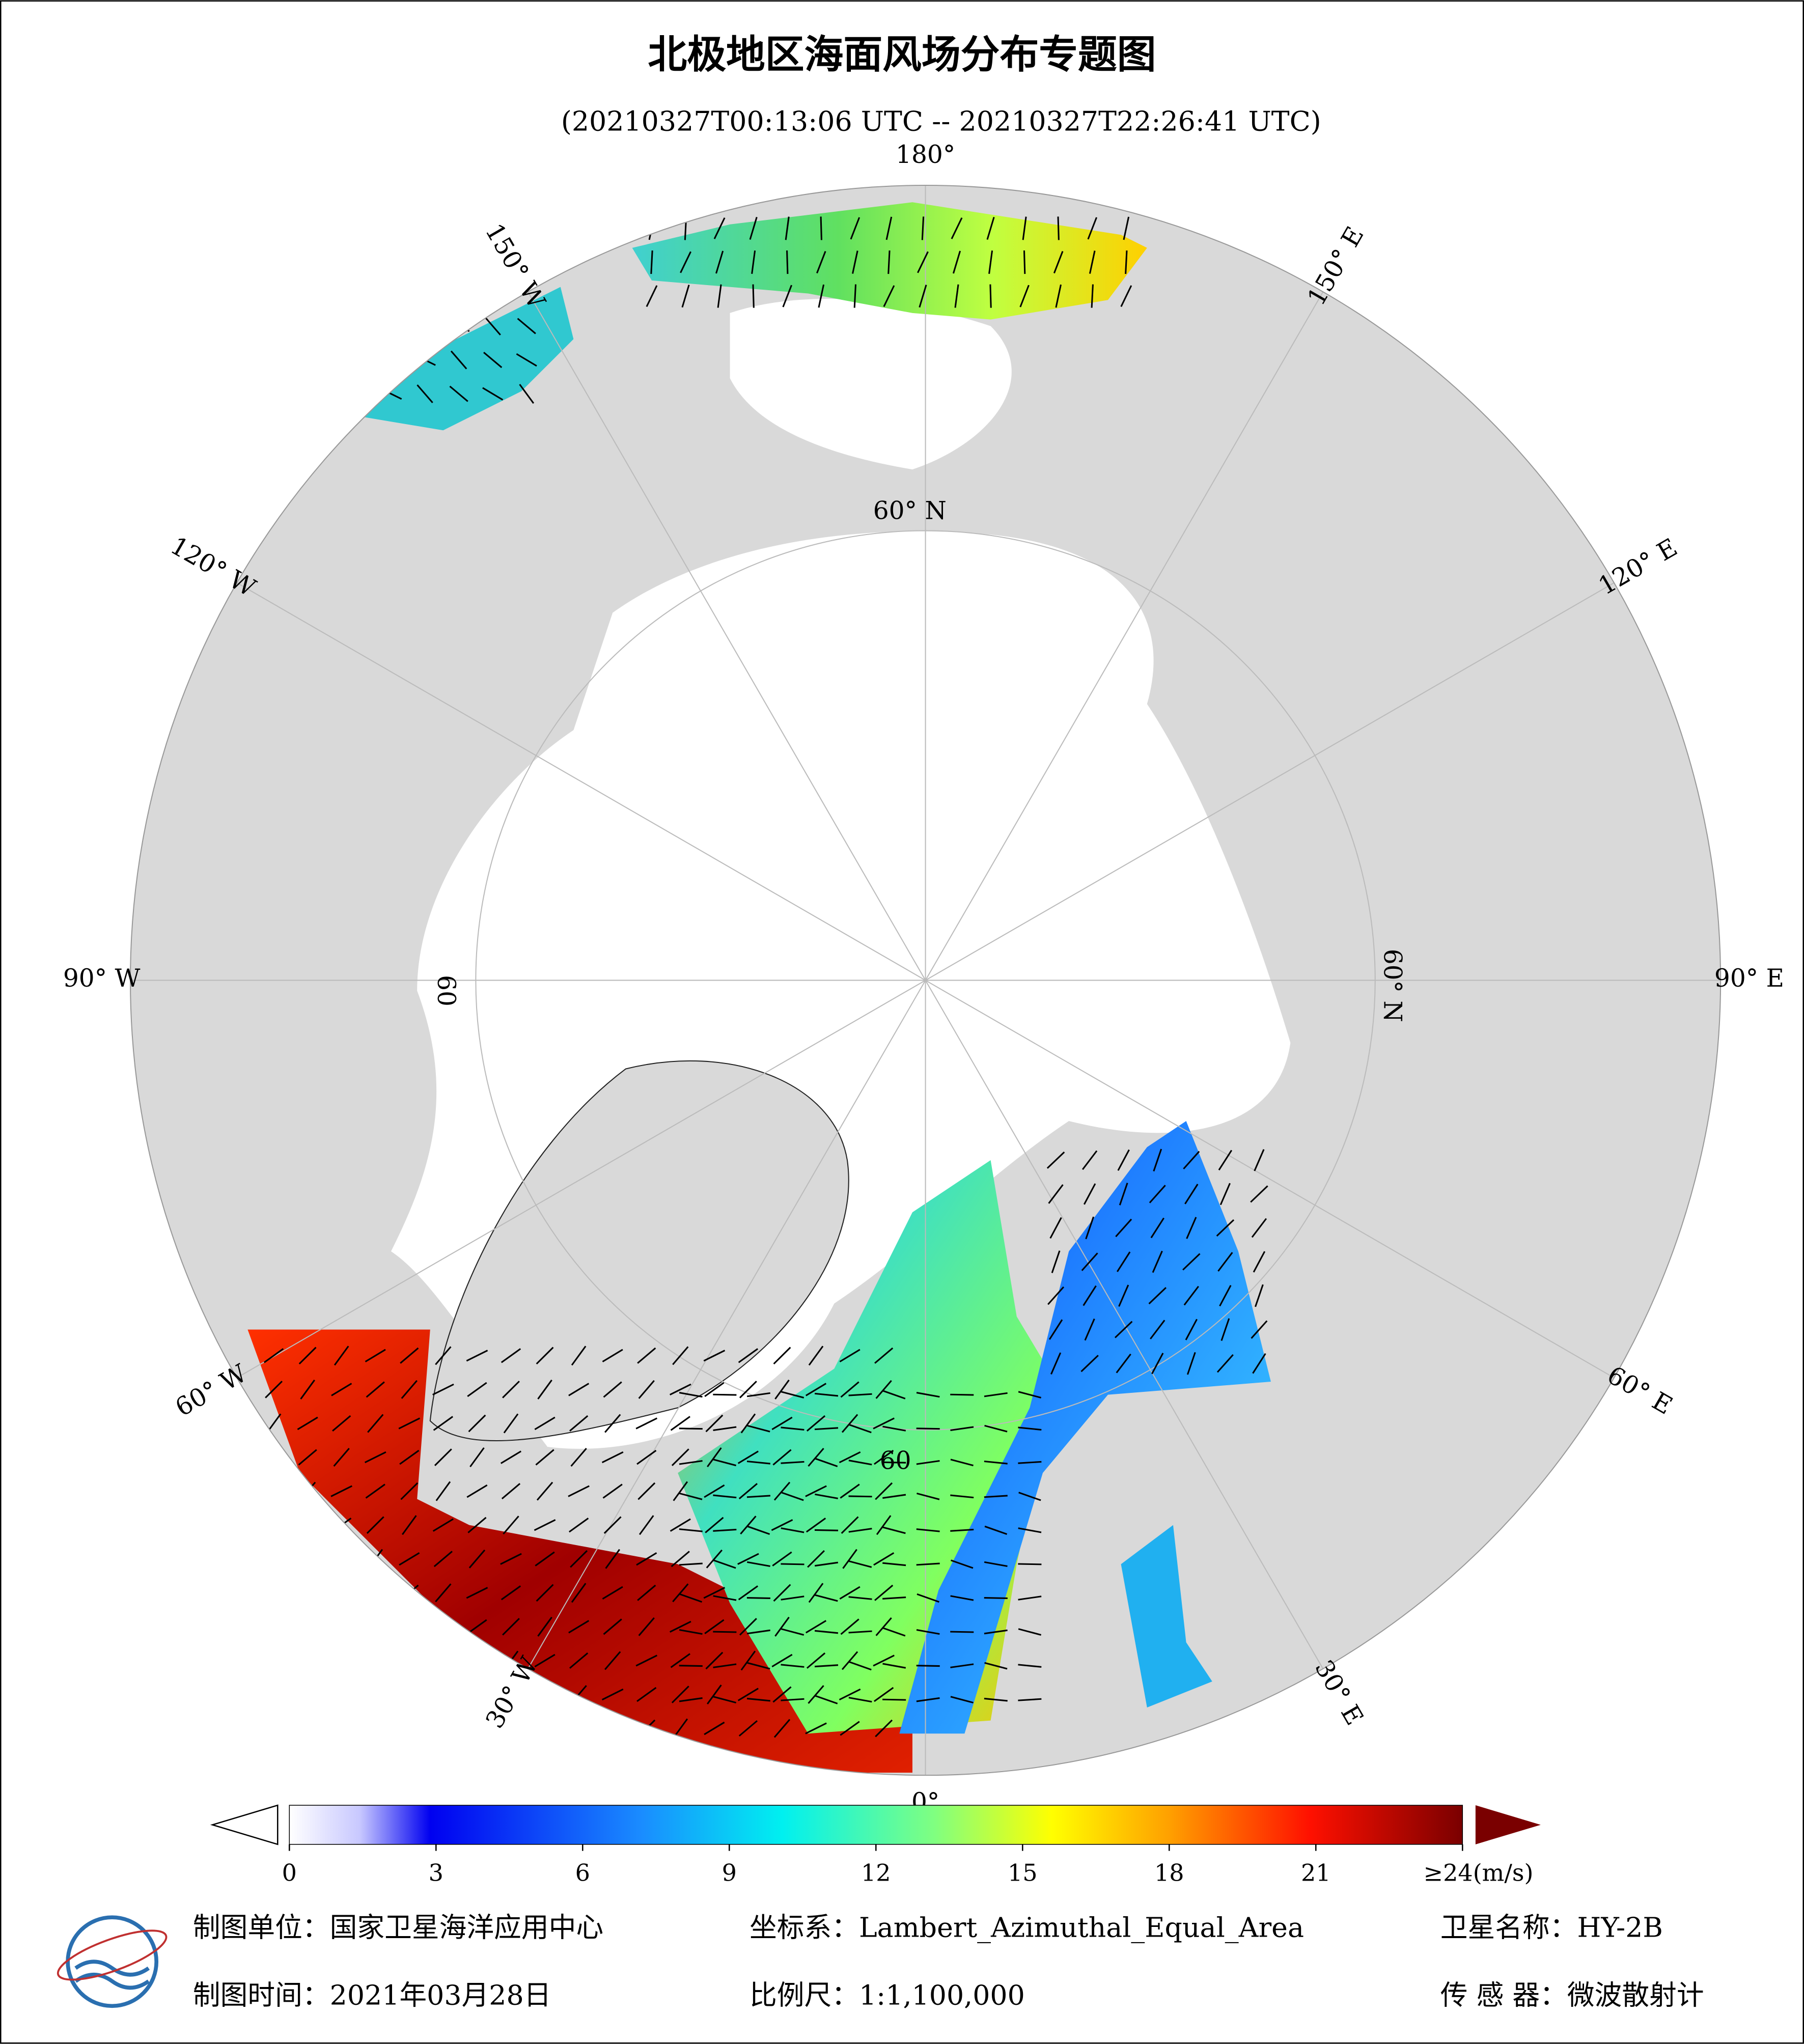 The image size is (1804, 2044). I want to click on footer-item: 传 感 器：微波散射计, so click(1572, 1995).